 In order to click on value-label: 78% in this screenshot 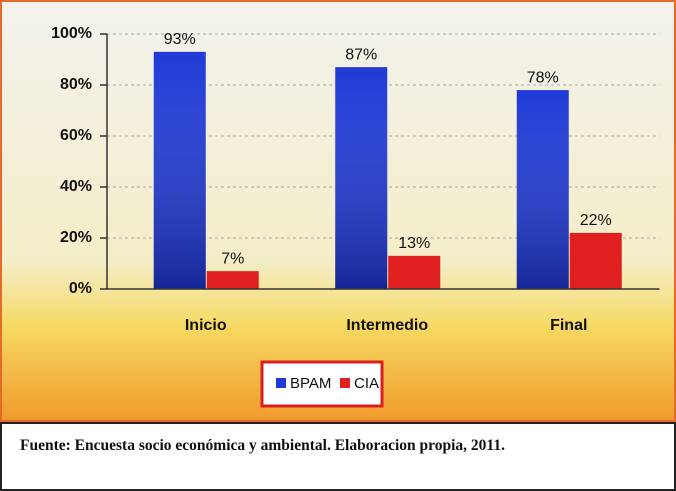, I will do `click(543, 77)`.